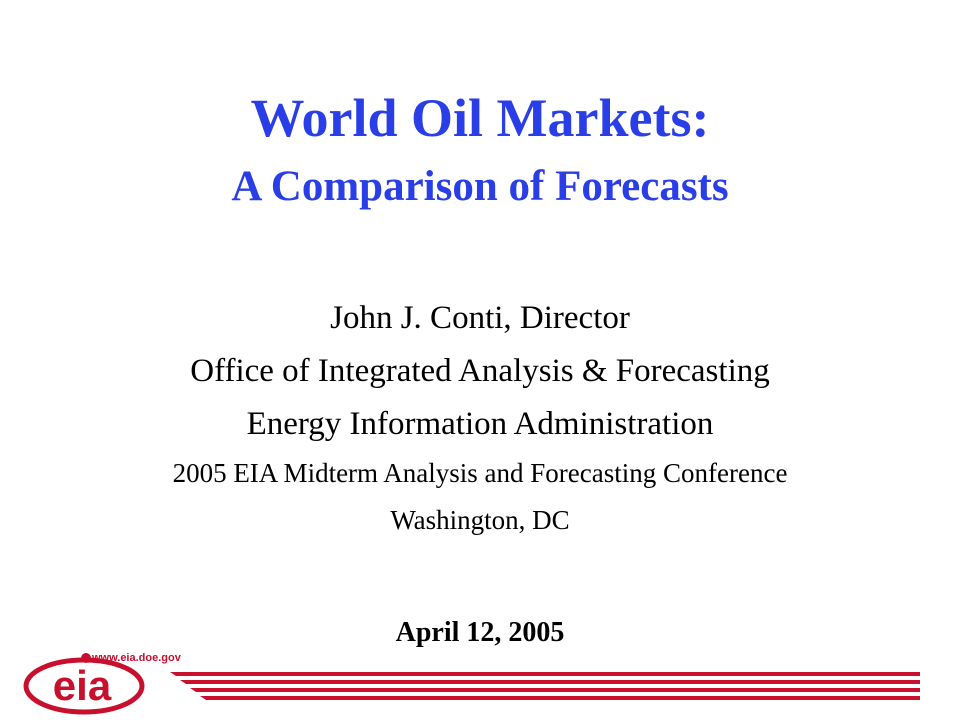  Describe the element at coordinates (480, 118) in the screenshot. I see `slide-title: World Oil Markets:` at that location.